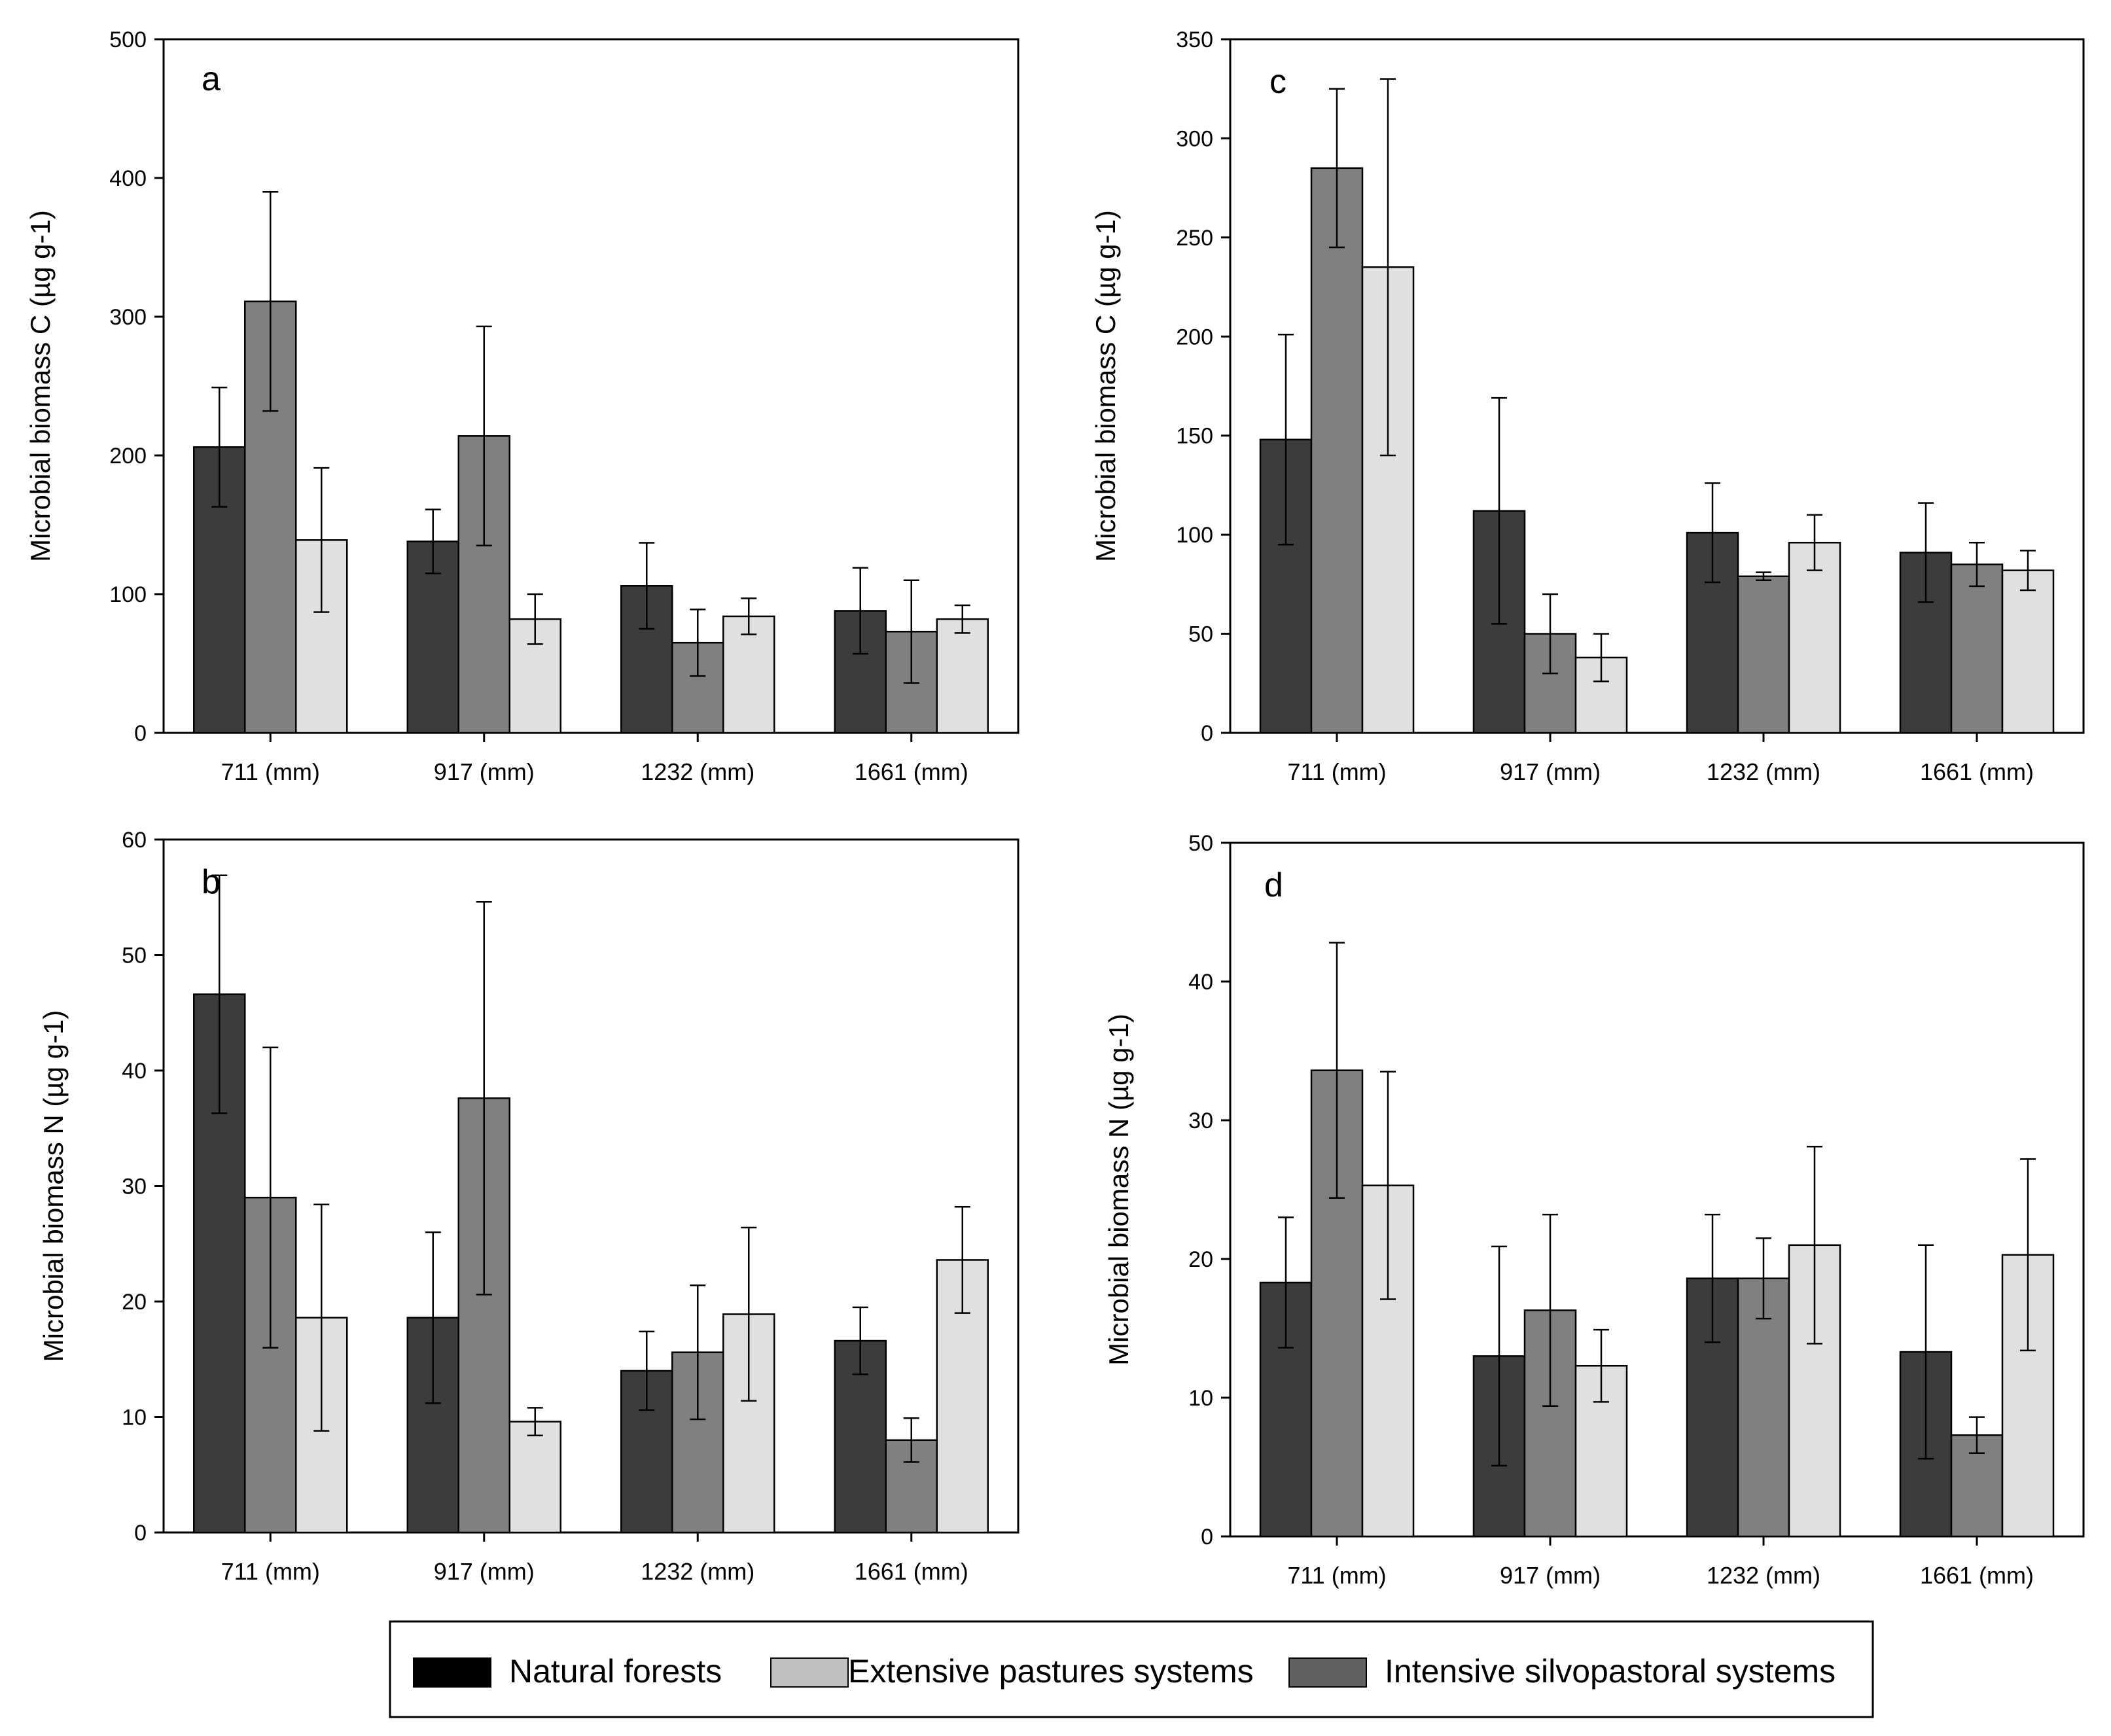 The image size is (2111, 1736). Describe the element at coordinates (1273, 885) in the screenshot. I see `panel-letter: d` at that location.